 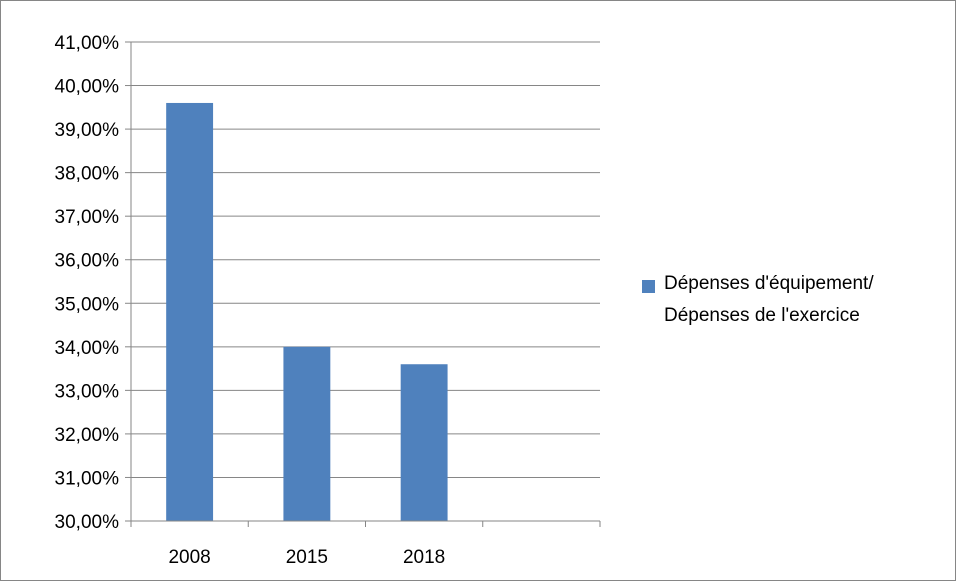 What do you see at coordinates (87, 261) in the screenshot?
I see `y-tick-label: 36,00%` at bounding box center [87, 261].